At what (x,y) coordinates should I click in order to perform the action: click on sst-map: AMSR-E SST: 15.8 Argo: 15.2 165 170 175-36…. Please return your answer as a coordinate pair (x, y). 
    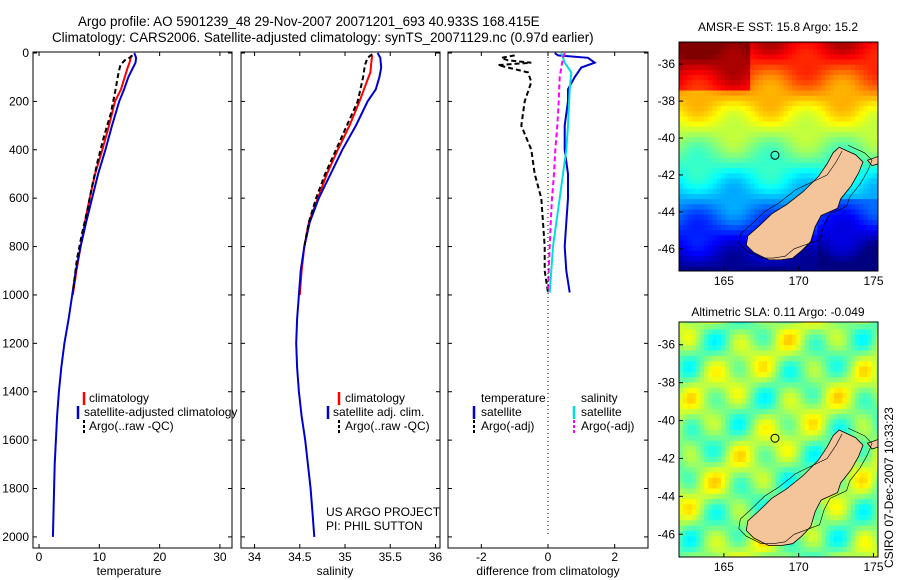
    Looking at the image, I should click on (771, 154).